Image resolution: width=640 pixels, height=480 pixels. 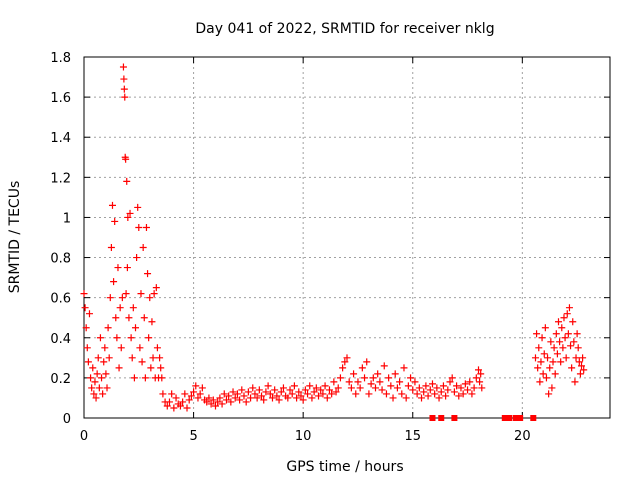 What do you see at coordinates (522, 436) in the screenshot?
I see `x-tick-label: 20` at bounding box center [522, 436].